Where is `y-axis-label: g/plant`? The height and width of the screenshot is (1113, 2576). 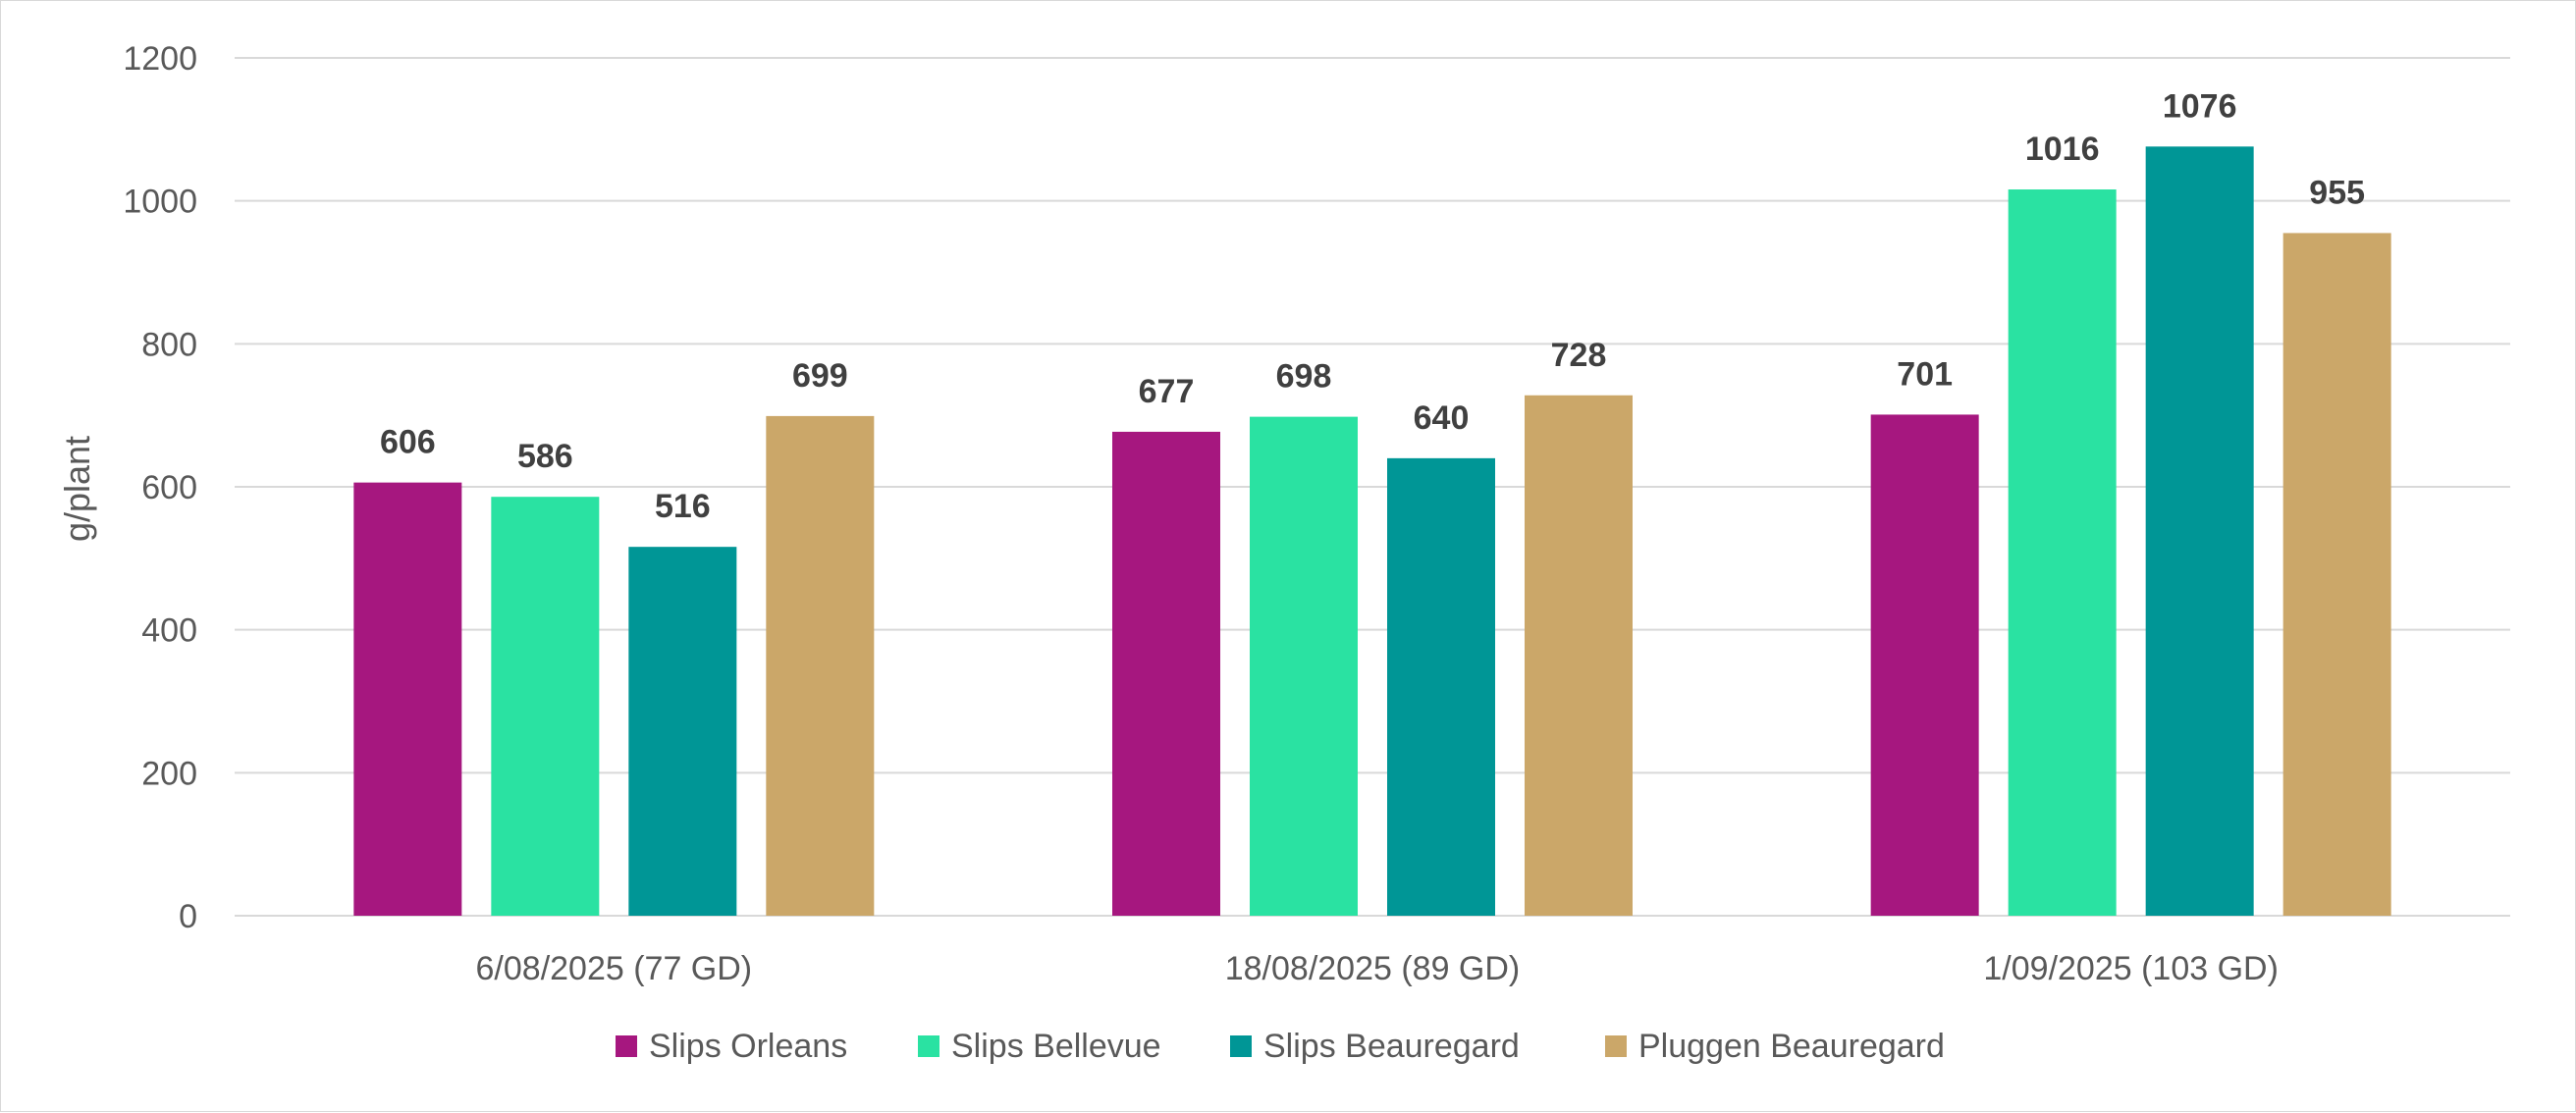
y-axis-label: g/plant is located at coordinates (77, 489).